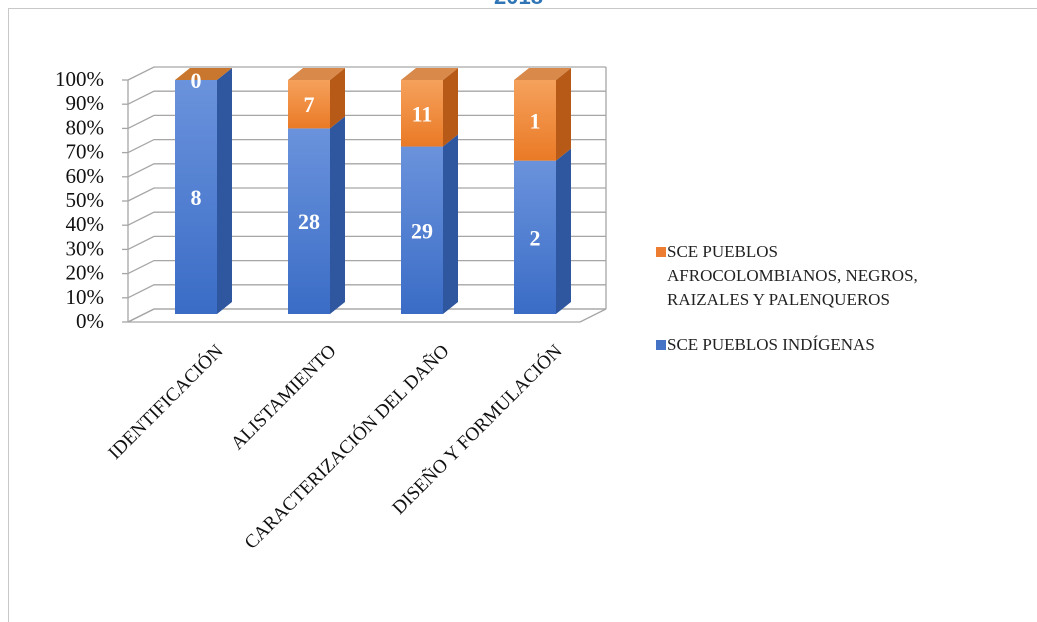 Image resolution: width=1037 pixels, height=622 pixels. I want to click on legend-label-indigenas: SCE PUEBLOS INDÍGENAS, so click(771, 344).